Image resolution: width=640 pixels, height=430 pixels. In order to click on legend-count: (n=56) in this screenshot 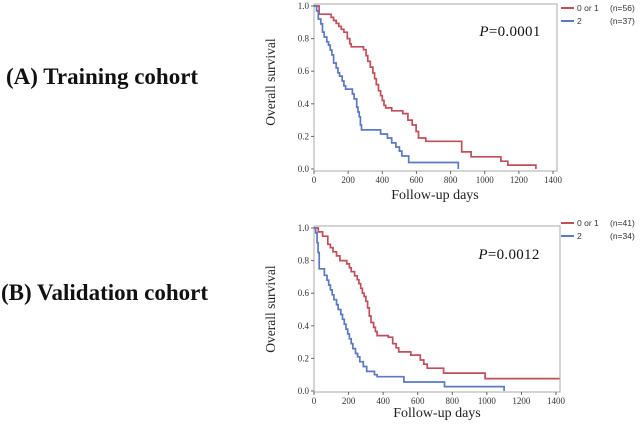, I will do `click(622, 7)`.